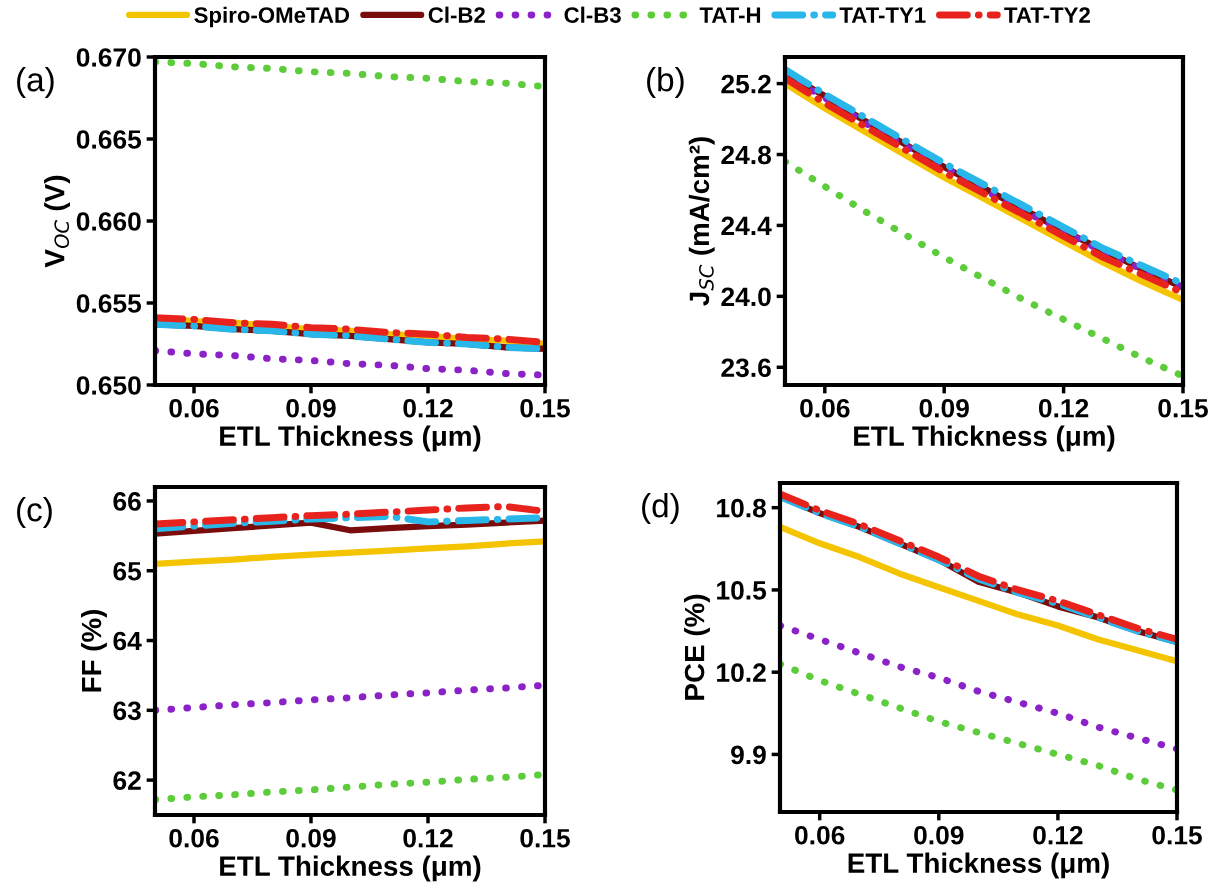  I want to click on y-tick-label: 24.4, so click(746, 225).